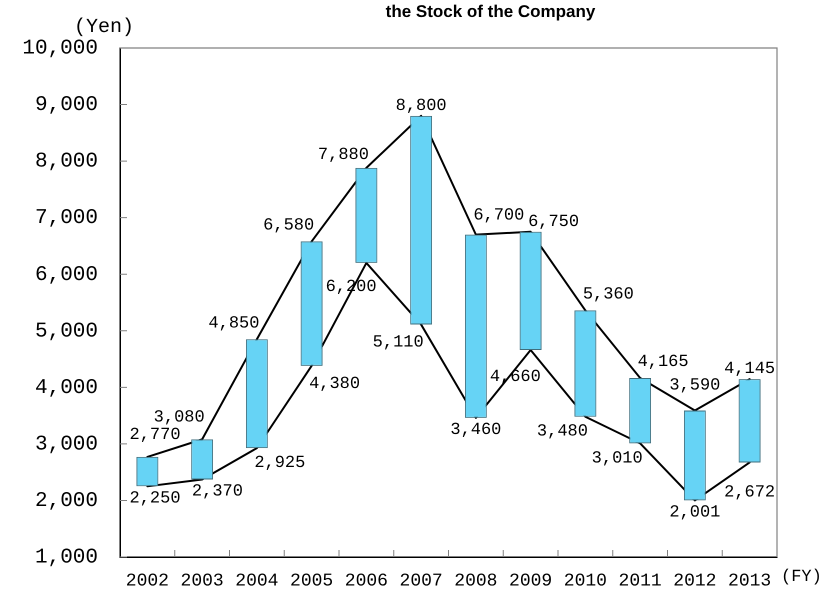  What do you see at coordinates (694, 386) in the screenshot?
I see `data-label: 3,590` at bounding box center [694, 386].